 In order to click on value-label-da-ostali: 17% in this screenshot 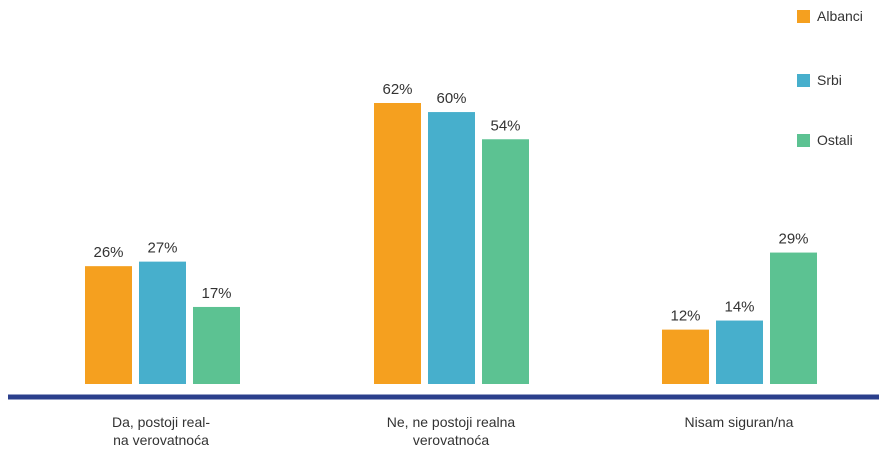, I will do `click(216, 293)`.